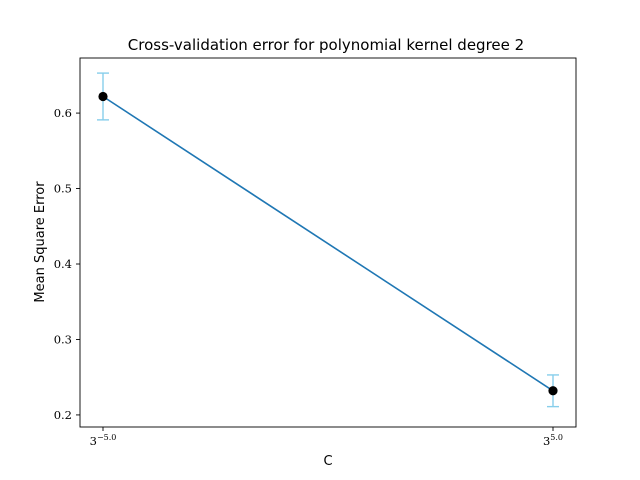  I want to click on y-tick-label: 0.3, so click(63, 339).